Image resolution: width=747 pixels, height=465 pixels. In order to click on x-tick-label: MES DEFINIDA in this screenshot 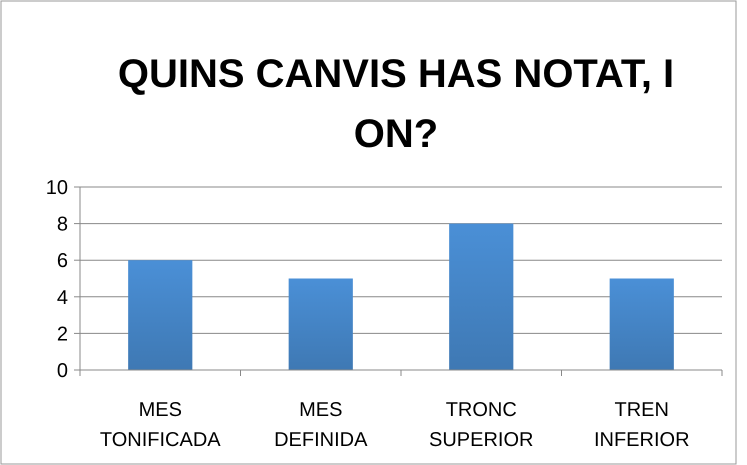, I will do `click(321, 425)`.